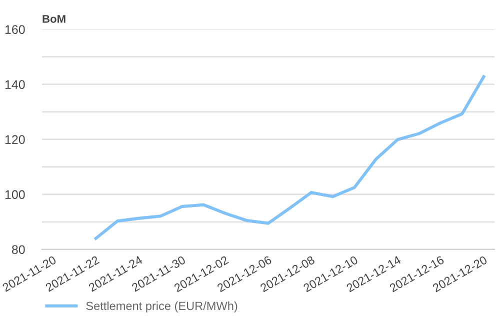 Image resolution: width=500 pixels, height=326 pixels. I want to click on y-tick-label: 140, so click(15, 85).